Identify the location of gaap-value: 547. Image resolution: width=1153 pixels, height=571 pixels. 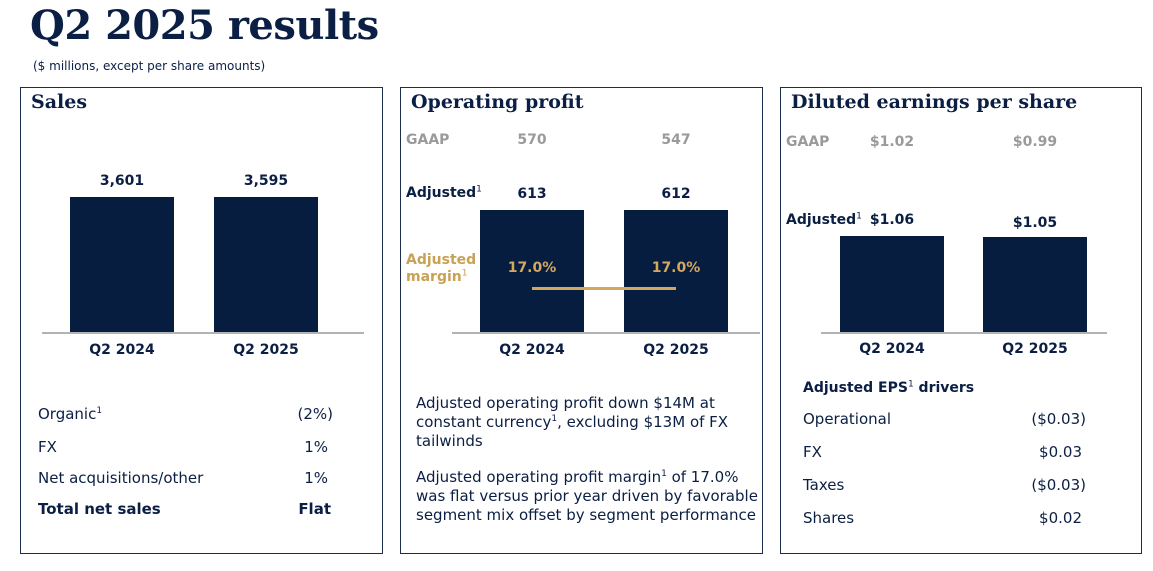
(676, 140).